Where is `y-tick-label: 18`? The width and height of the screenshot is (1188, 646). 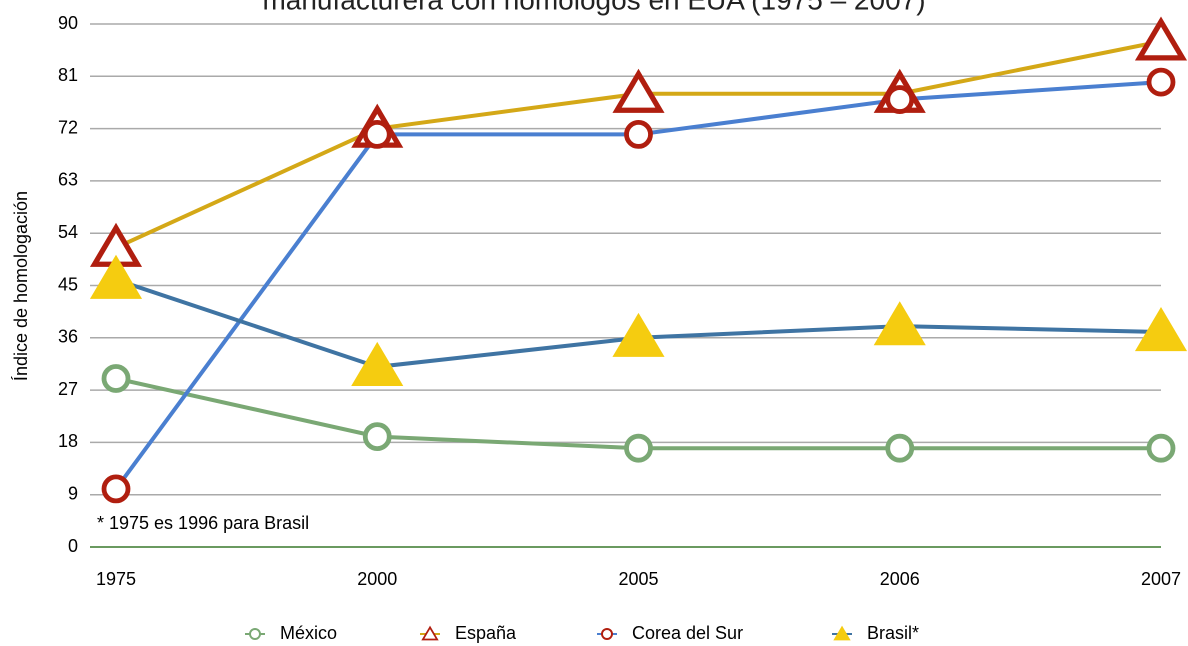 y-tick-label: 18 is located at coordinates (68, 441).